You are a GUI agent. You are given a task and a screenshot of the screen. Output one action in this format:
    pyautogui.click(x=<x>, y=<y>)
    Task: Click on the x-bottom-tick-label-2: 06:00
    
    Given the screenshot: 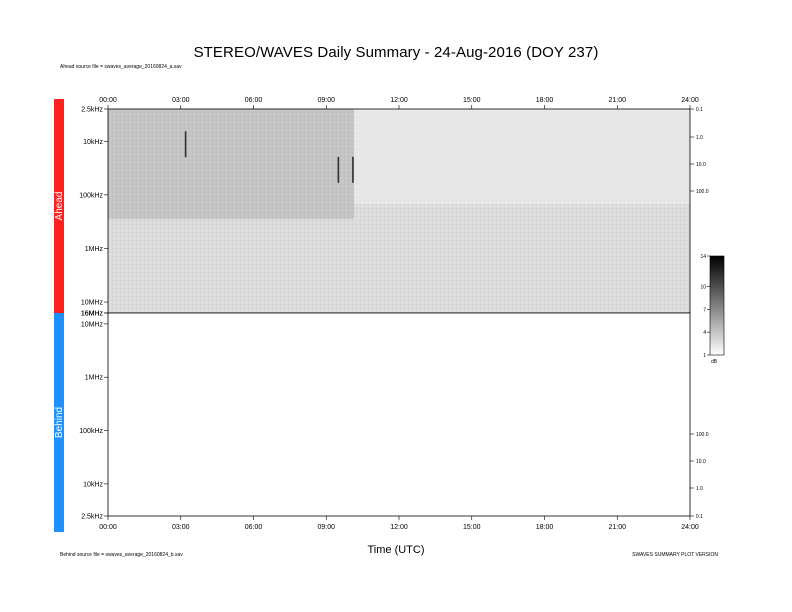 What is the action you would take?
    pyautogui.click(x=254, y=527)
    